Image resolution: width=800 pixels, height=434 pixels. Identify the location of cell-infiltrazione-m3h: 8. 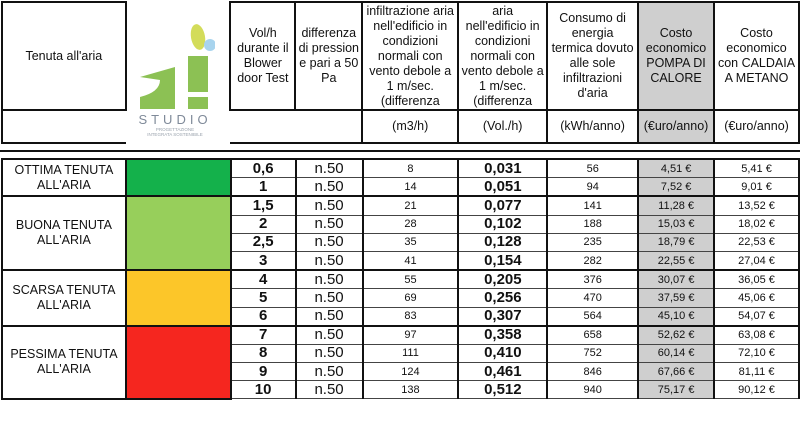
(410, 168).